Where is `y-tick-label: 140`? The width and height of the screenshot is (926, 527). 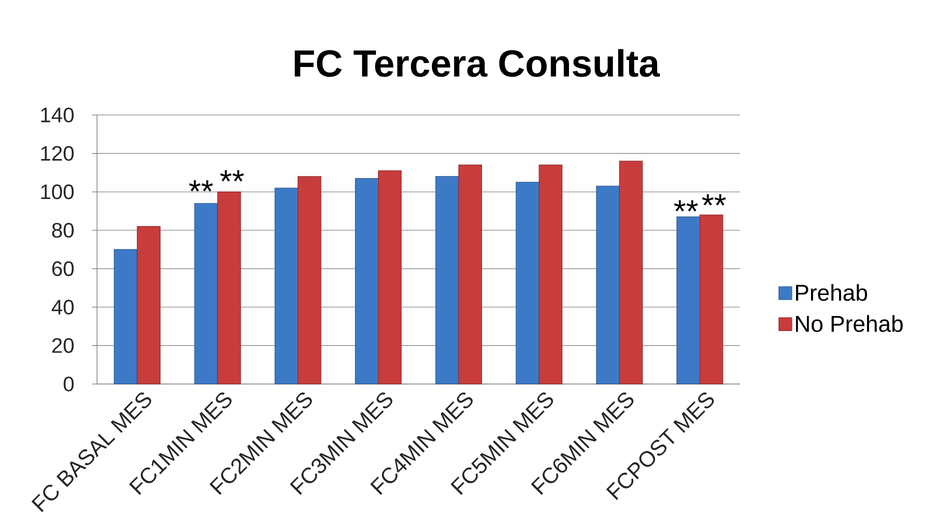 y-tick-label: 140 is located at coordinates (57, 115).